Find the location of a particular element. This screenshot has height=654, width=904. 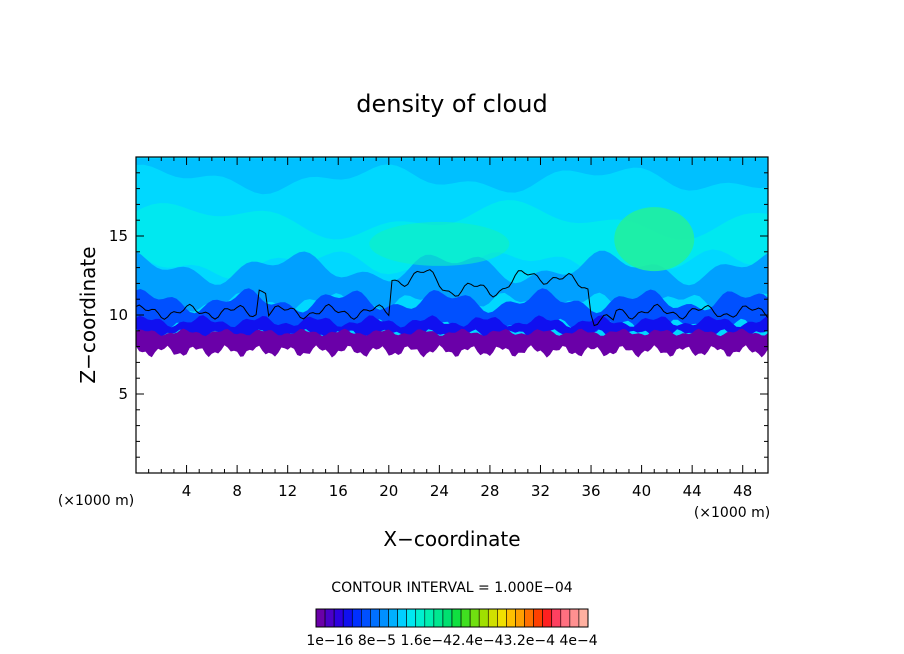

y-tick-label: 5 is located at coordinates (123, 394).